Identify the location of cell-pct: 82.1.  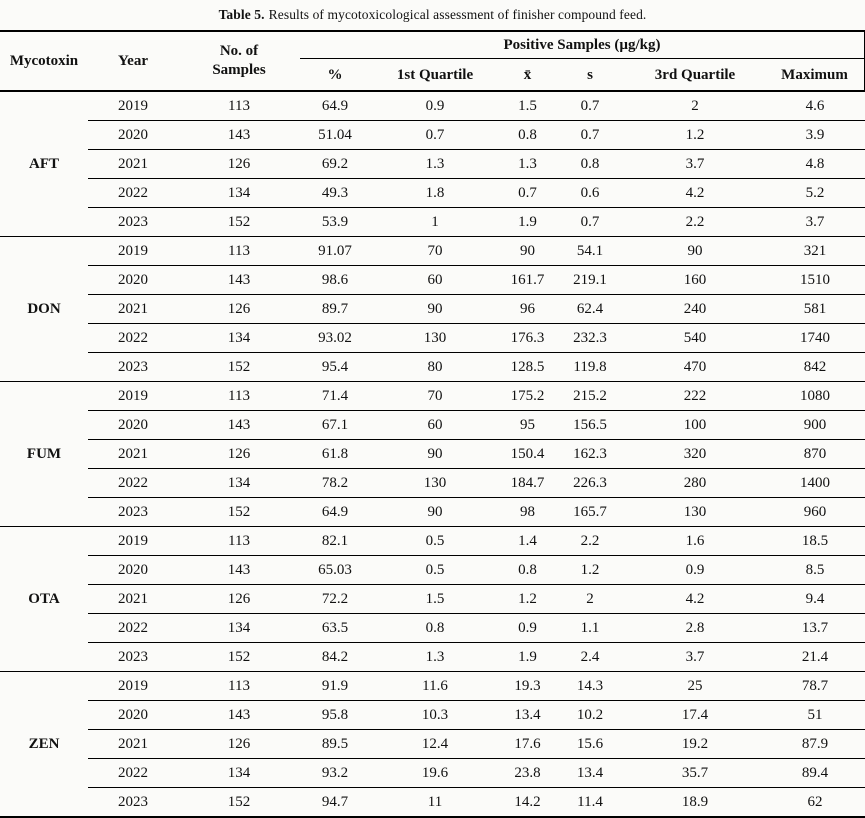
(335, 541).